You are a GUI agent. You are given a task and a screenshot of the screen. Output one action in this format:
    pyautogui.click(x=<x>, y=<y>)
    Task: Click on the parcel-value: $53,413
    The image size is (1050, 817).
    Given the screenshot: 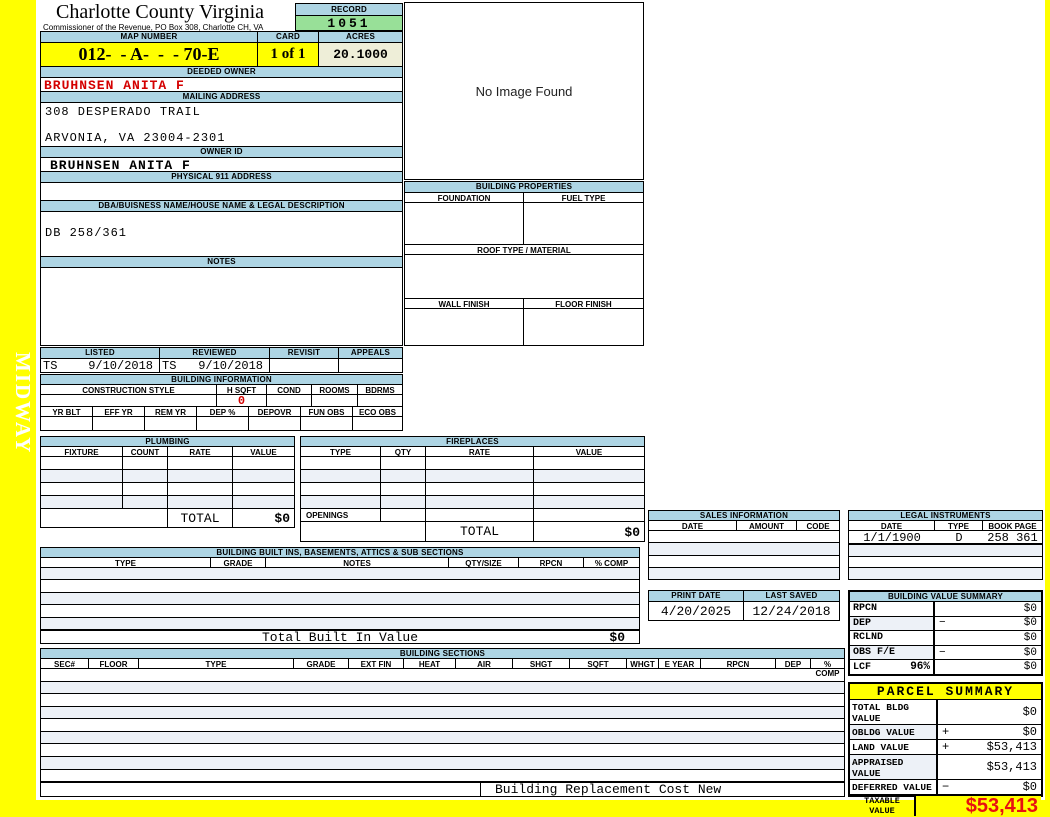 What is the action you would take?
    pyautogui.click(x=1011, y=747)
    